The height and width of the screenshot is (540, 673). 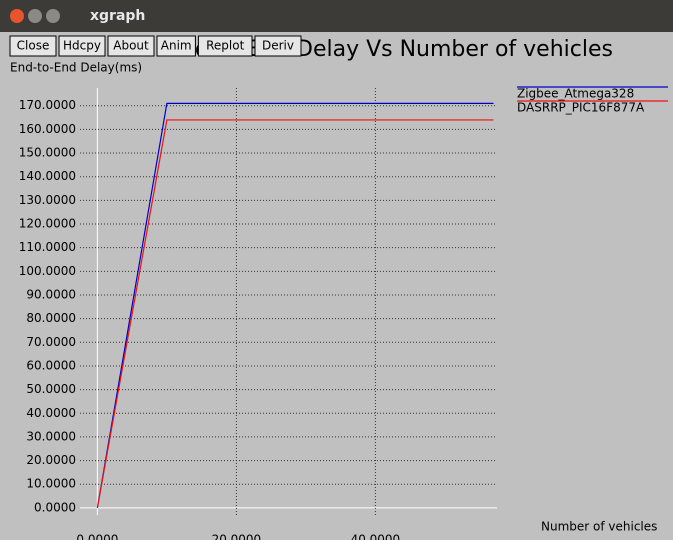 I want to click on toolbar-button-label: Replot, so click(x=225, y=46).